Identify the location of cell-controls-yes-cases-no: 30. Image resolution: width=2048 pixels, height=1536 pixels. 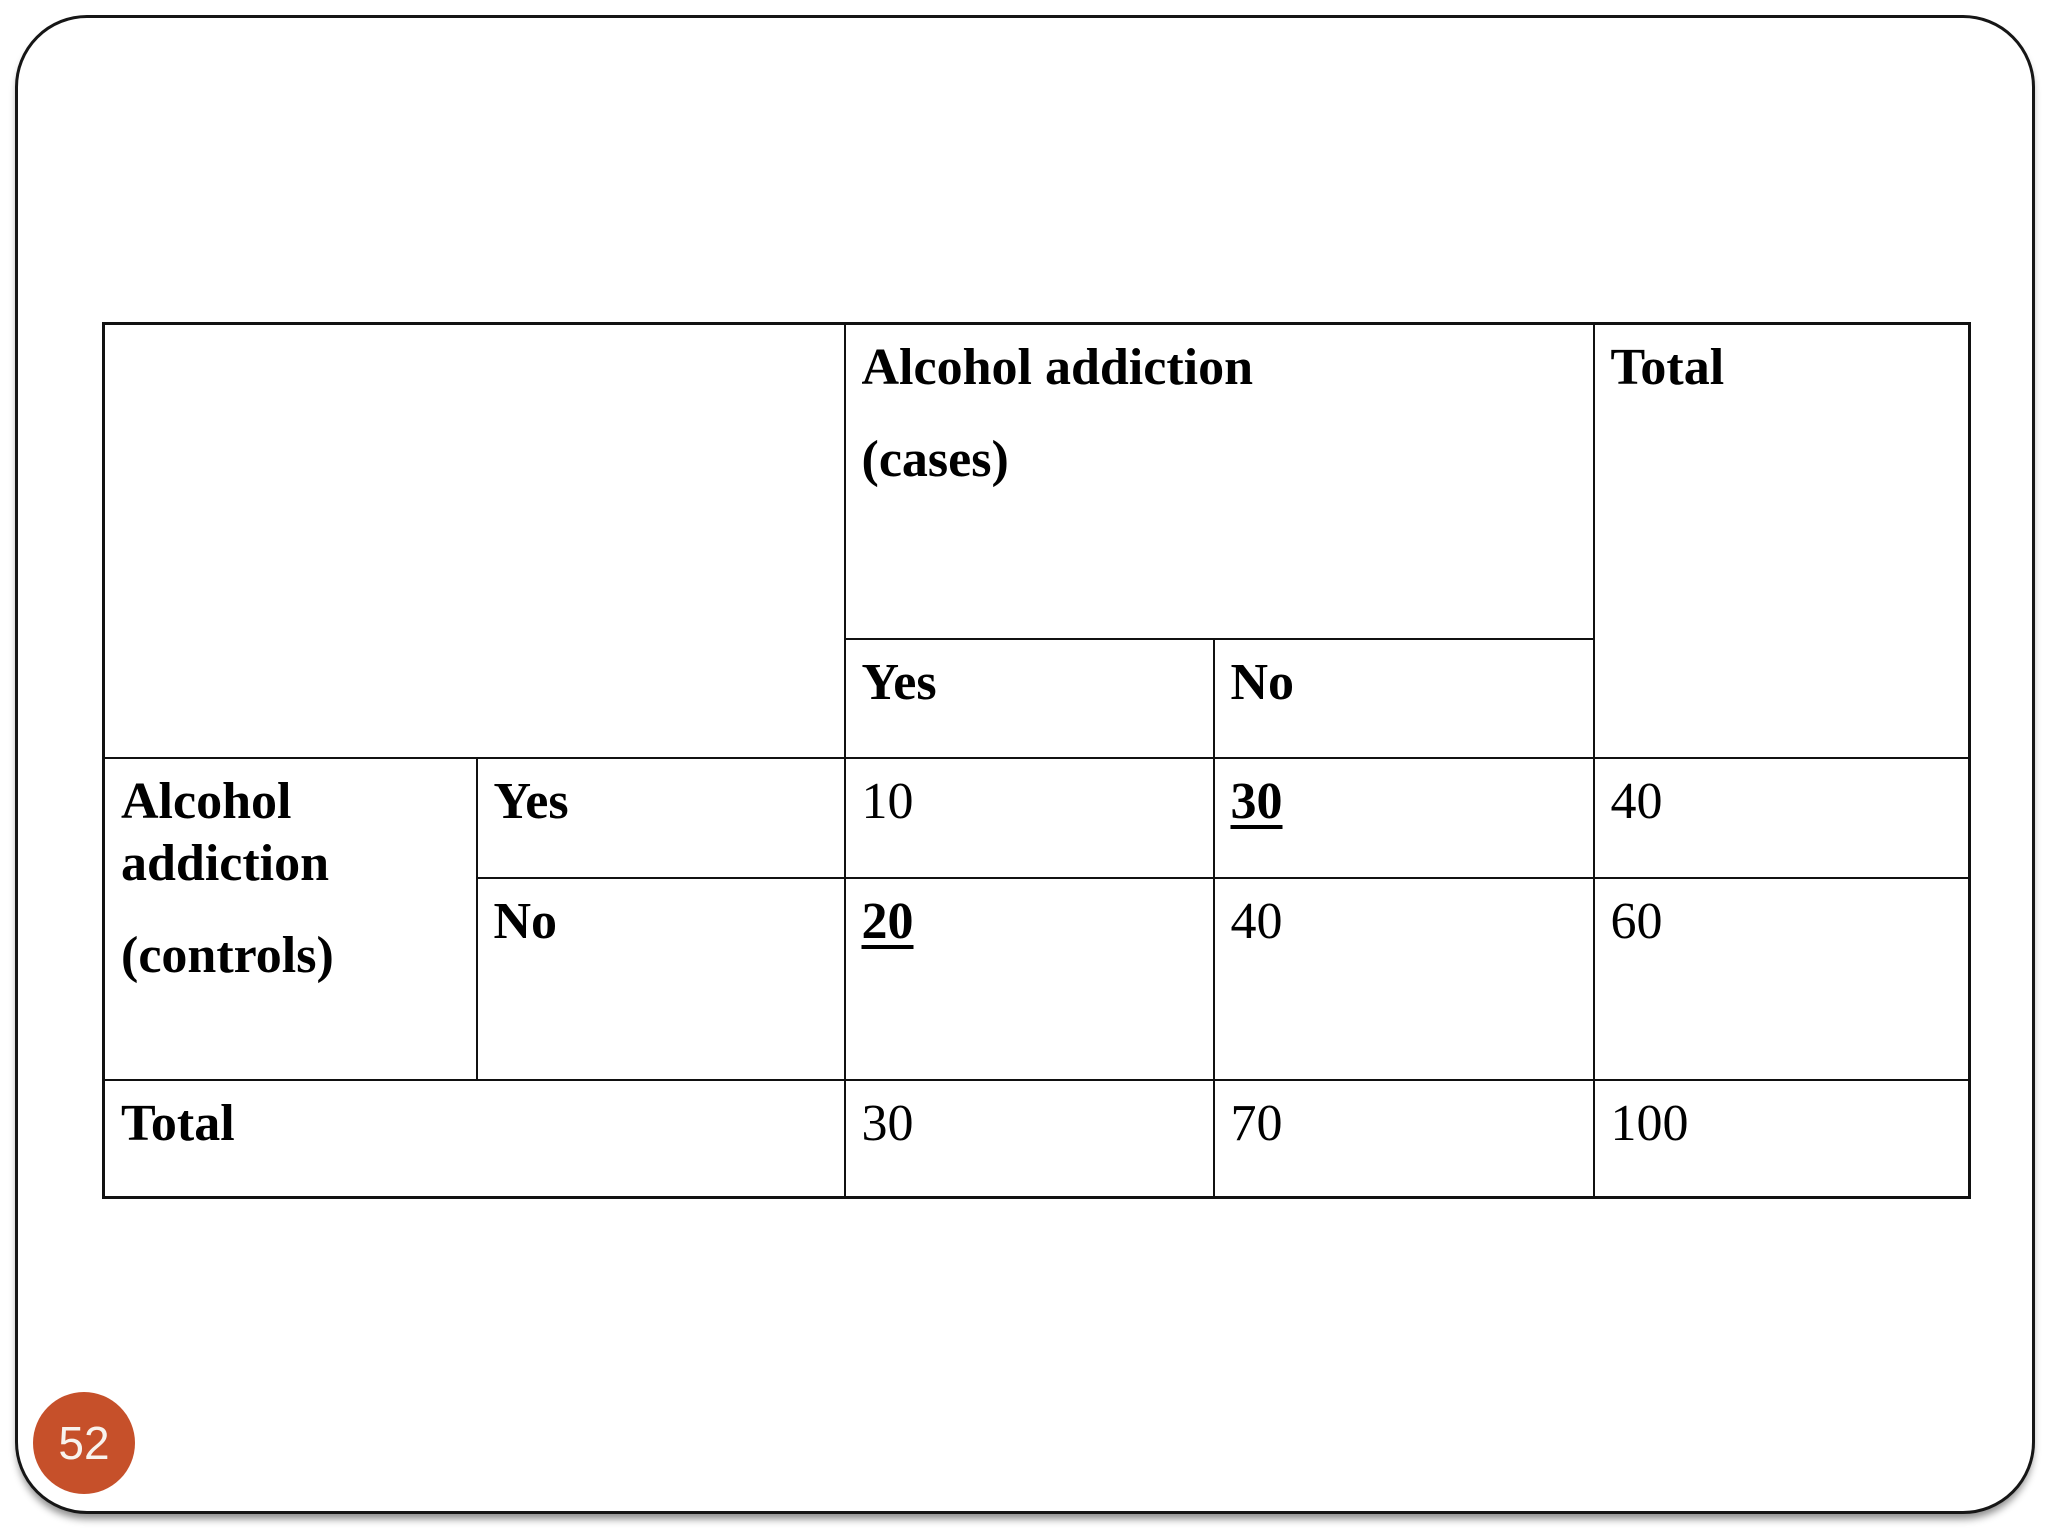
(1403, 817).